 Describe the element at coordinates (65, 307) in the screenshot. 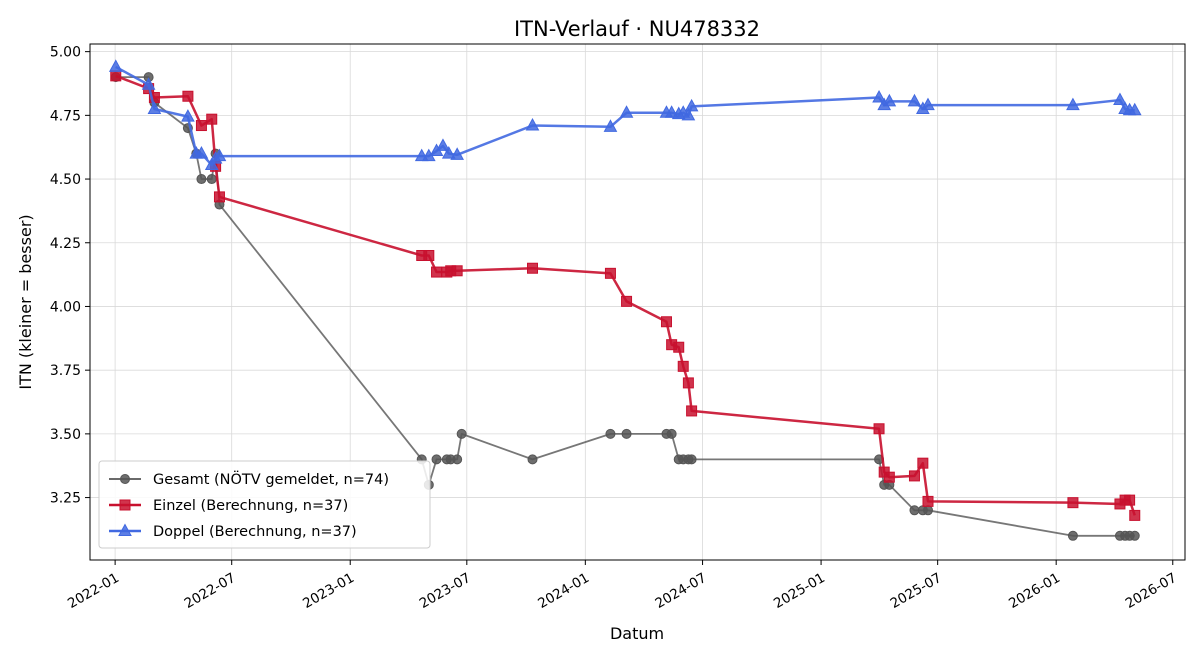

I see `y-tick-label: 4.00` at that location.